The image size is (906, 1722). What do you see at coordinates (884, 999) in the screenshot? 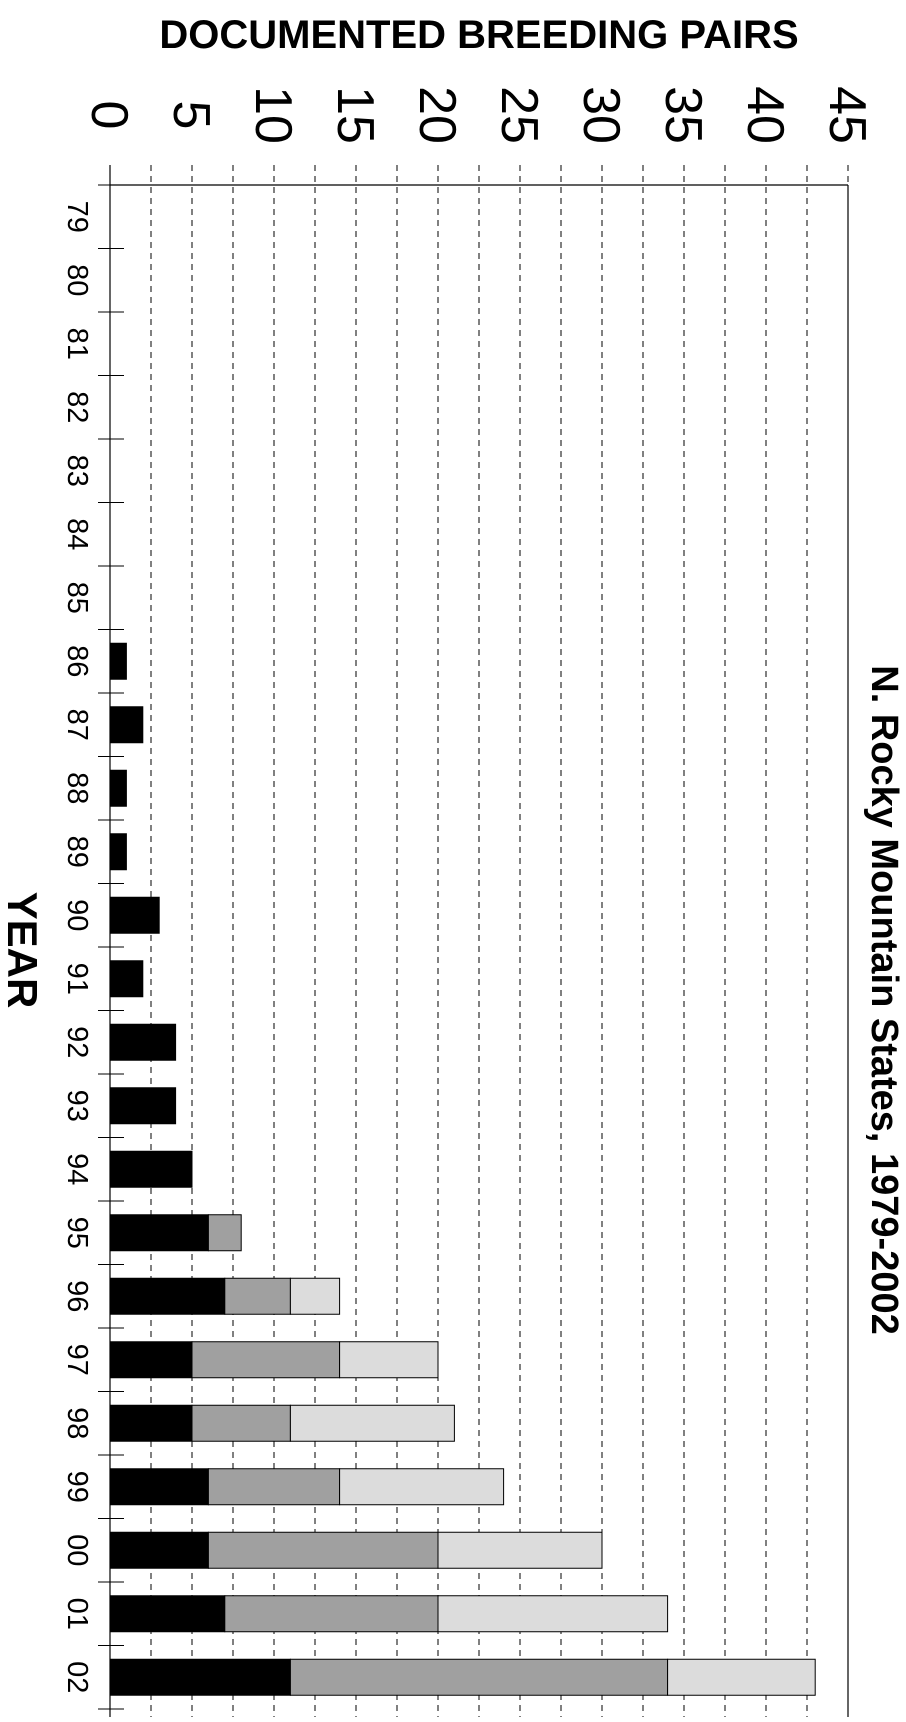
I see `chart-title: N. Rocky Mountain States, 1979-2002` at bounding box center [884, 999].